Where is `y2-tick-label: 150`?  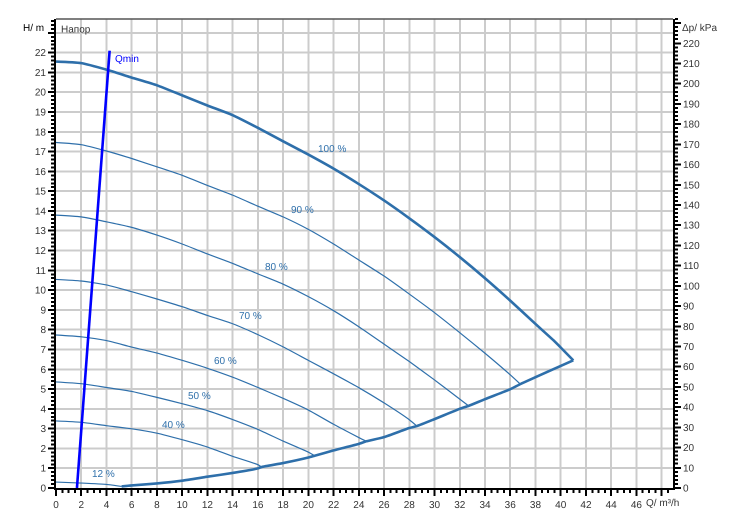 y2-tick-label: 150 is located at coordinates (691, 186).